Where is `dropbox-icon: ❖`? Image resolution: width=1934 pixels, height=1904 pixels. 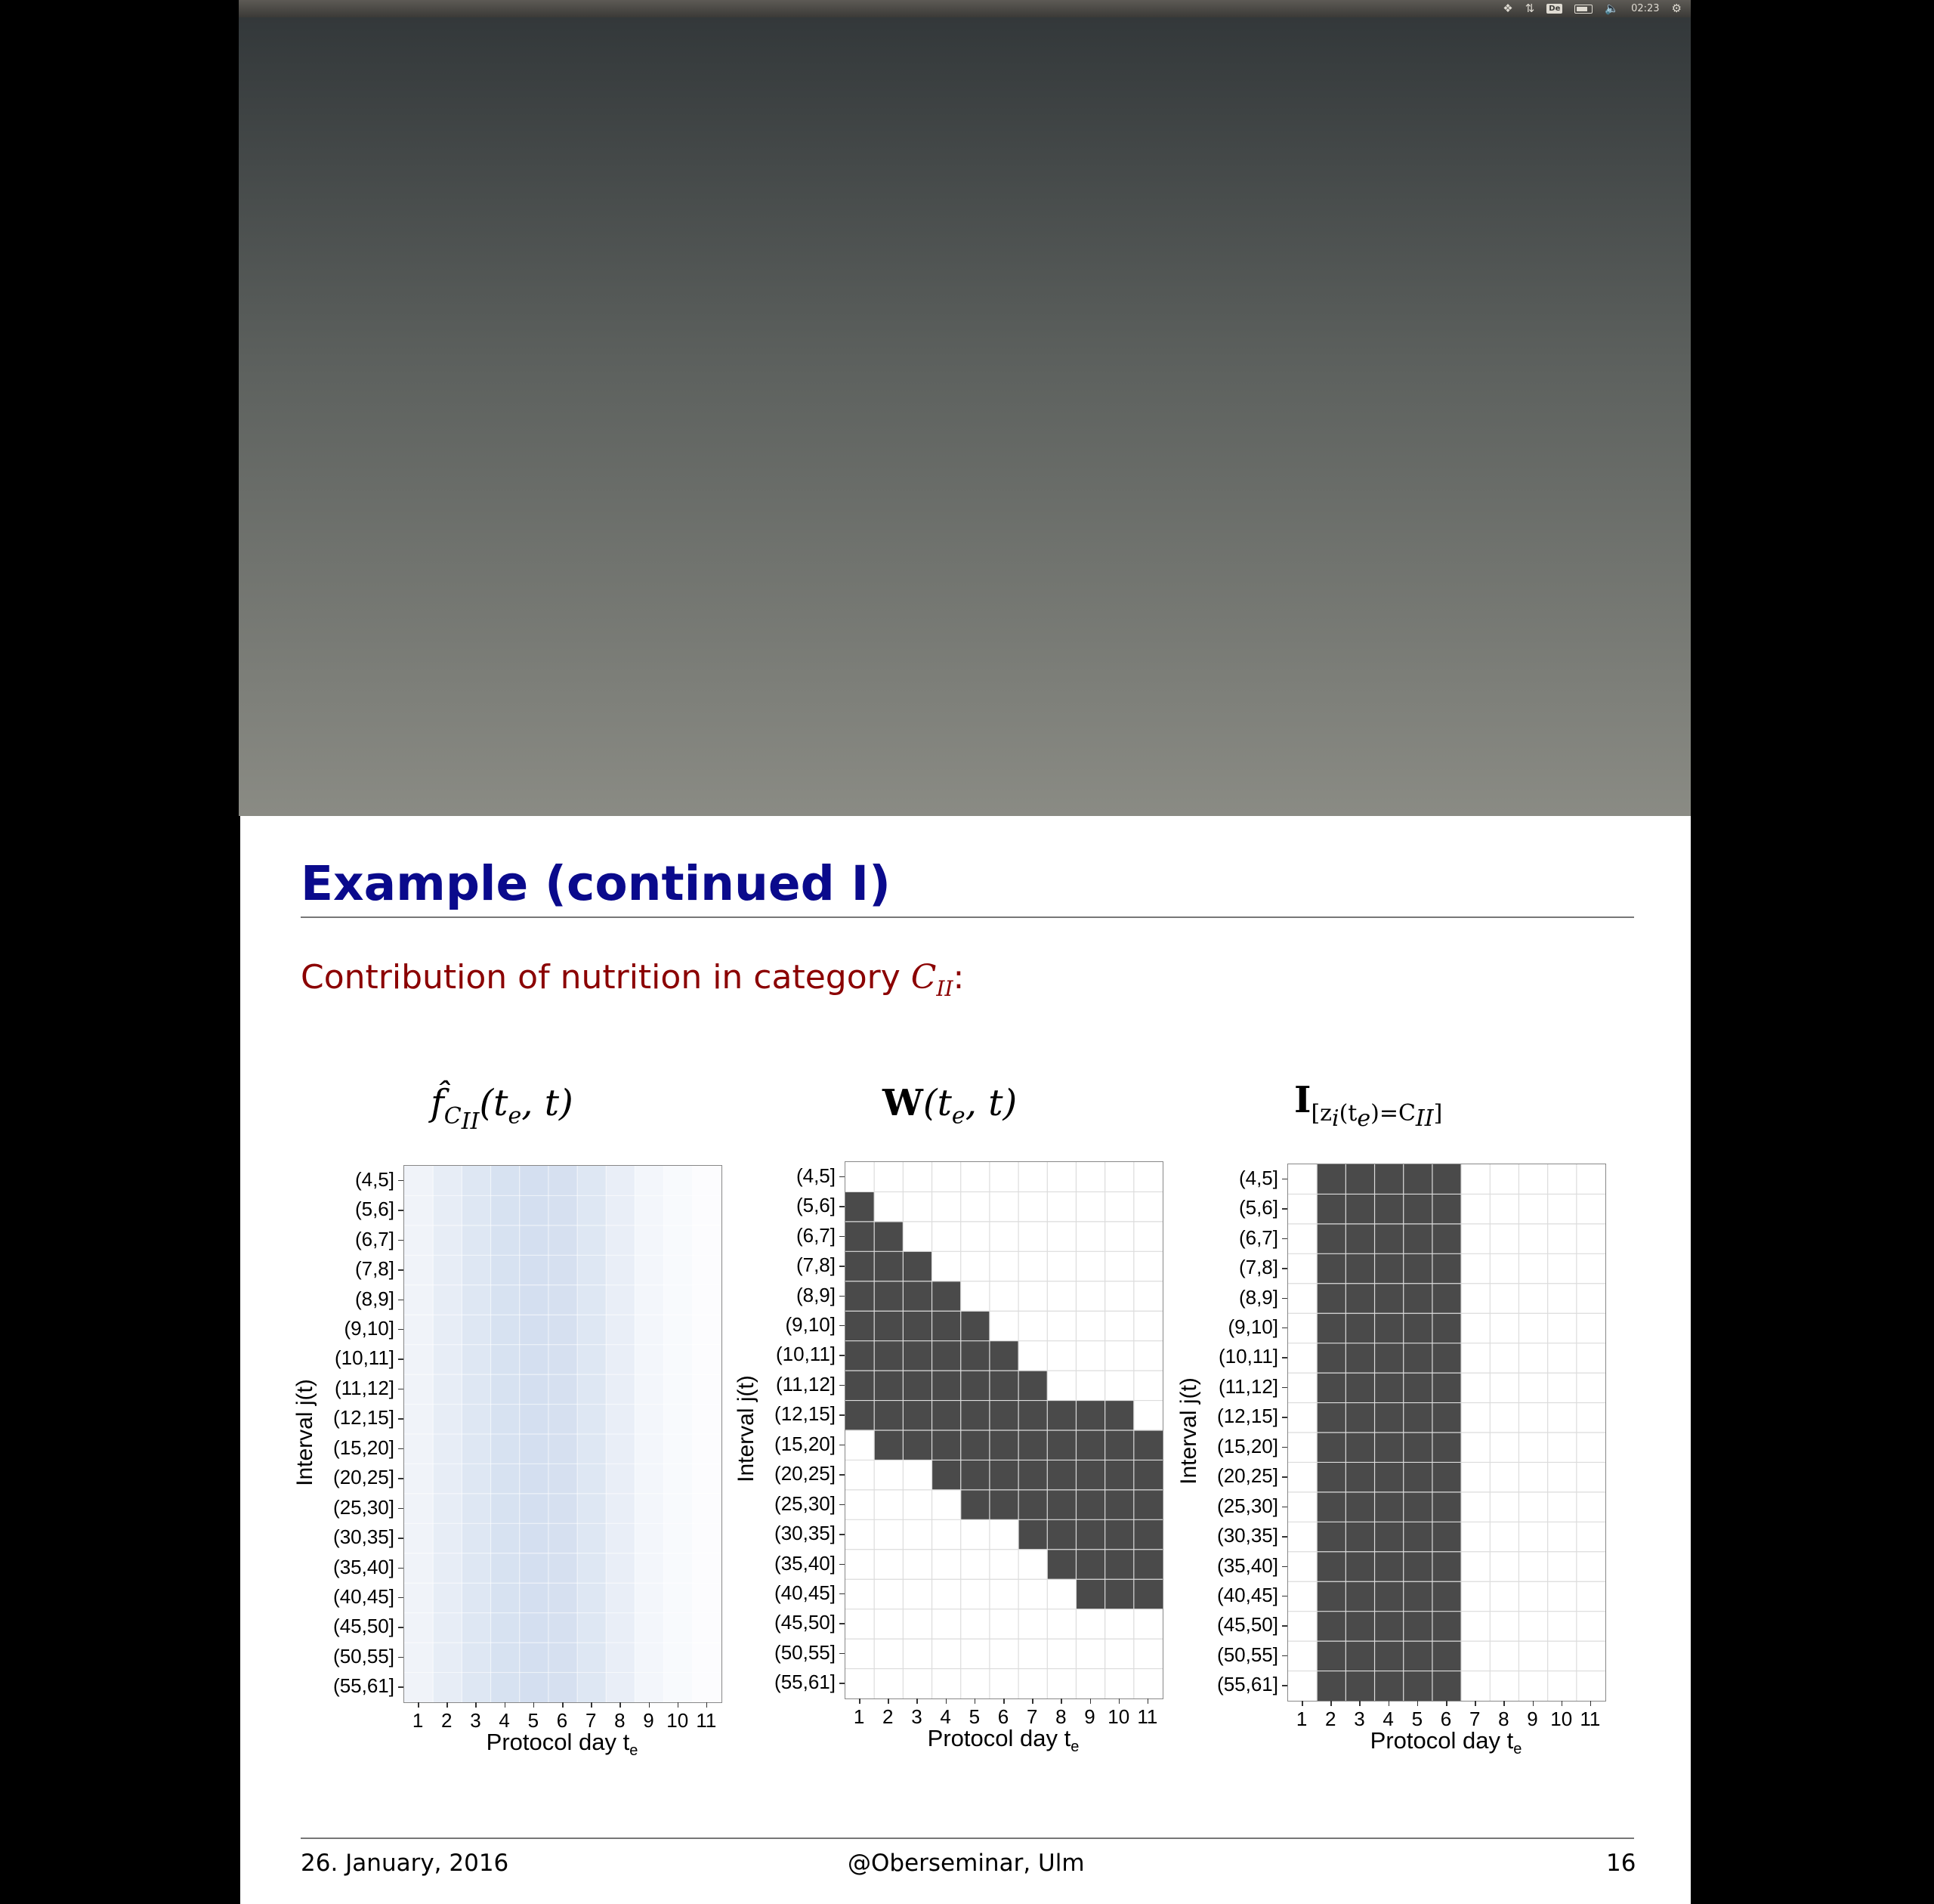 dropbox-icon: ❖ is located at coordinates (1508, 8).